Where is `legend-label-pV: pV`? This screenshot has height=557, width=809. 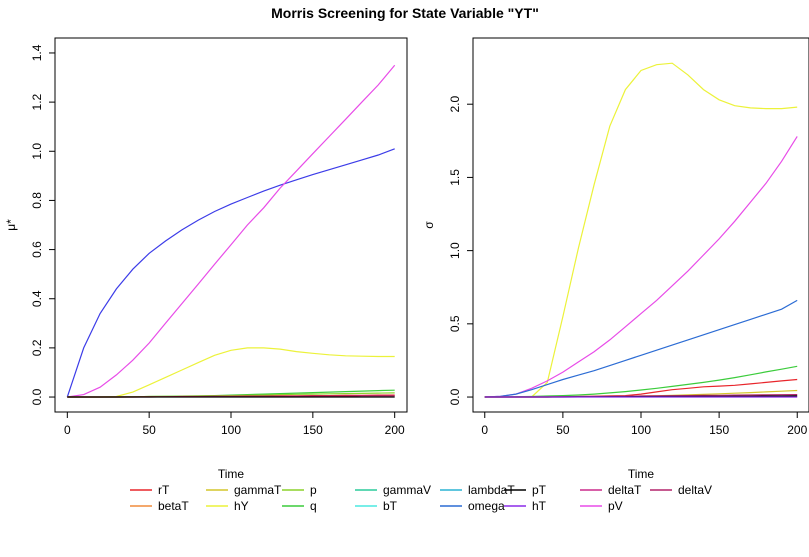
legend-label-pV: pV is located at coordinates (615, 506).